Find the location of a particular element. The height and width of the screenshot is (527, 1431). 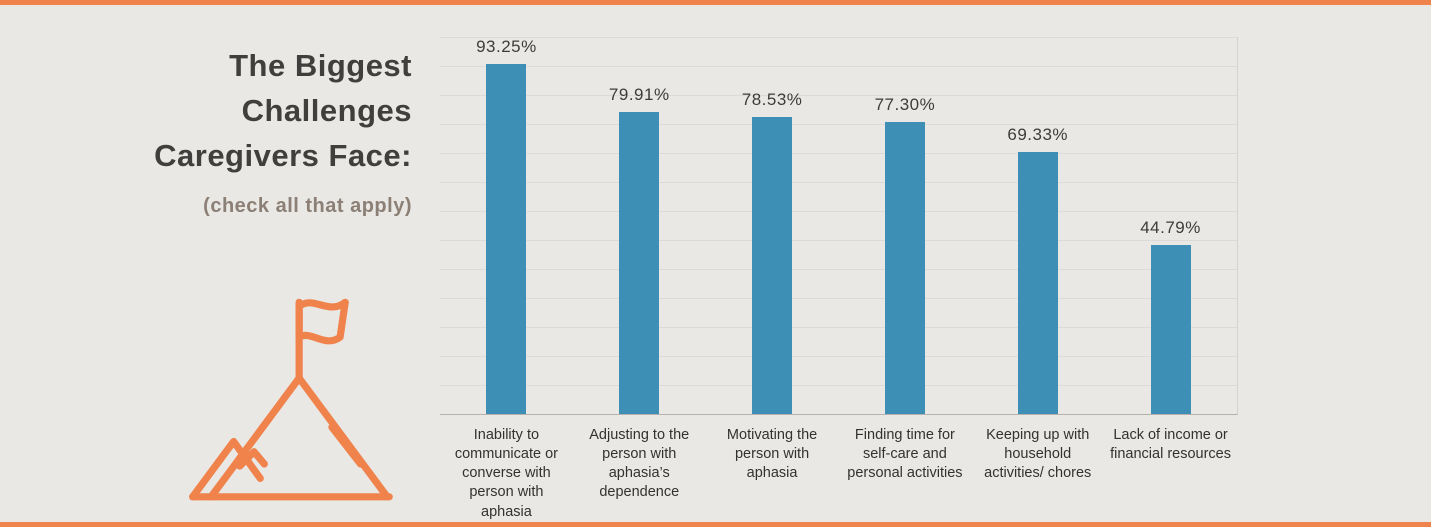

bar-value-label: 44.79% is located at coordinates (1170, 227).